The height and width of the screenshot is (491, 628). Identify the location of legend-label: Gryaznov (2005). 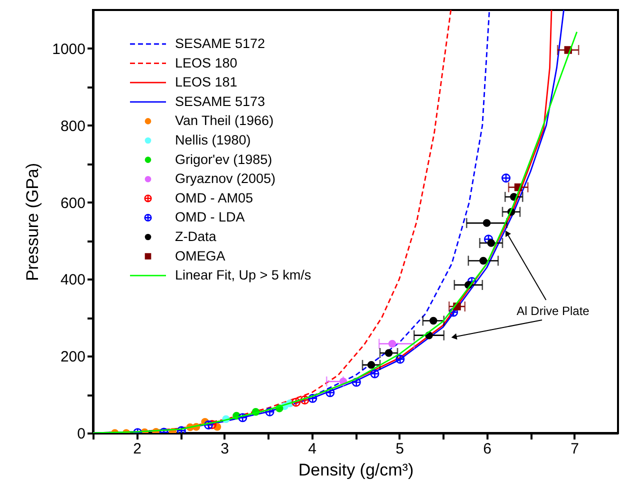
(225, 178).